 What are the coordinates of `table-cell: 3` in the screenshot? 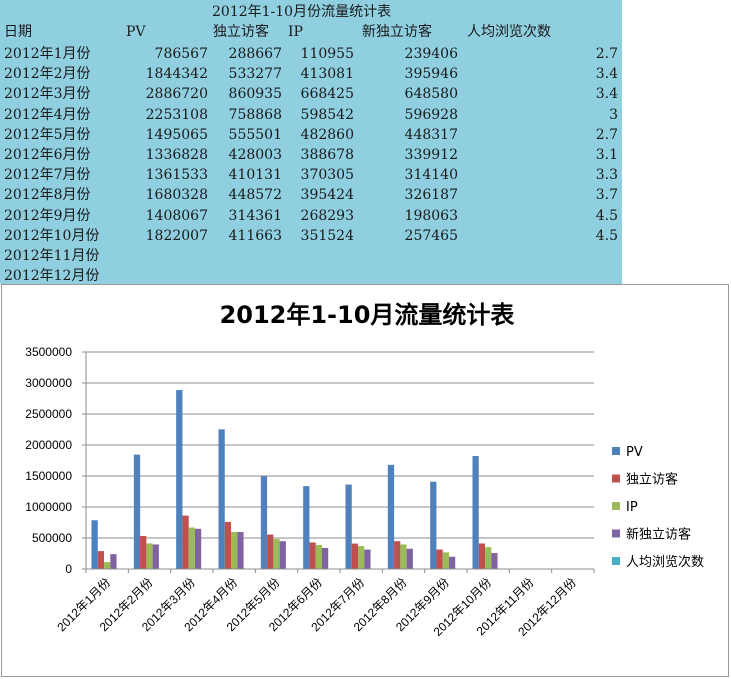 It's located at (613, 114).